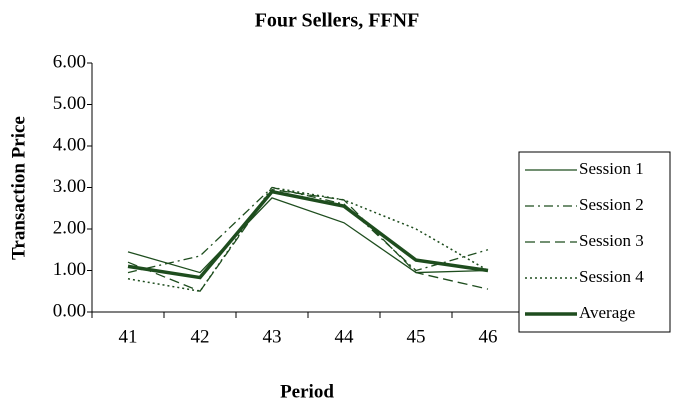 The height and width of the screenshot is (409, 675). What do you see at coordinates (611, 240) in the screenshot?
I see `legend-label: Session 3` at bounding box center [611, 240].